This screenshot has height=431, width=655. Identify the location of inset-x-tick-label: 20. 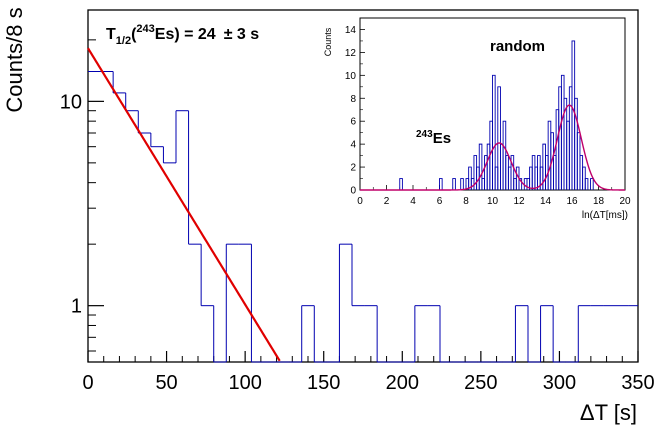
(625, 201).